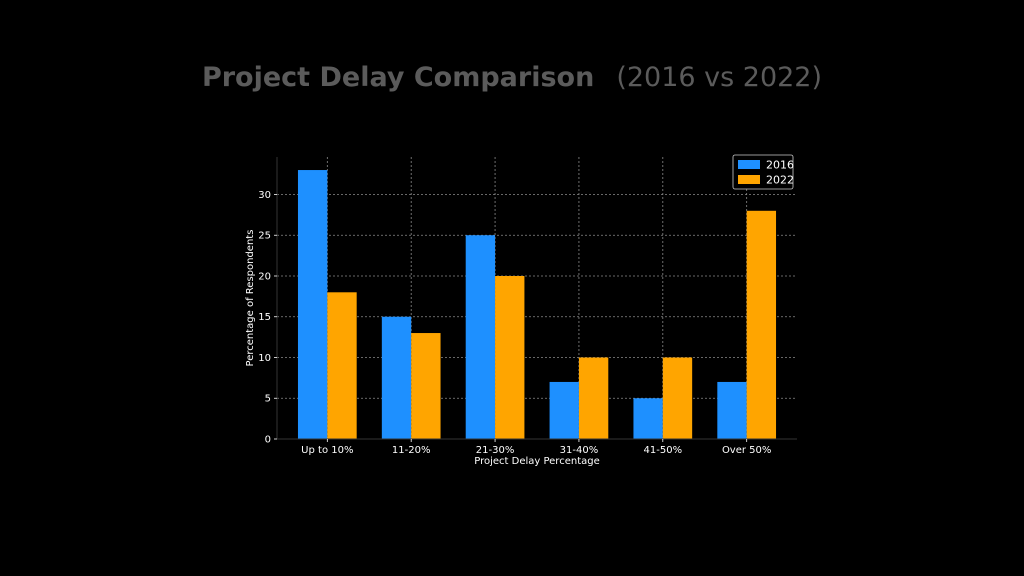 The image size is (1024, 576). What do you see at coordinates (749, 164) in the screenshot?
I see `legend-swatch-2016` at bounding box center [749, 164].